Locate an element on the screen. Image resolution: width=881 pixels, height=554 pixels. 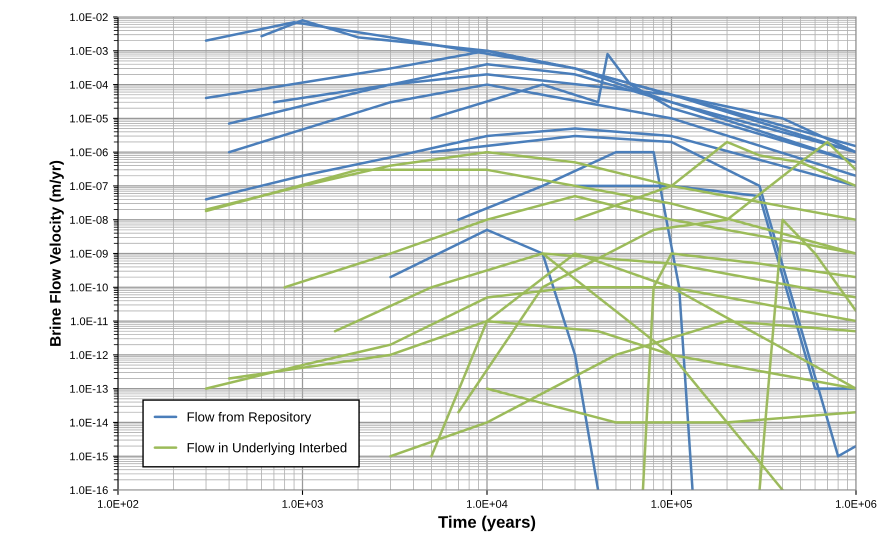
x-tick-label: 1.0E+04 is located at coordinates (487, 504).